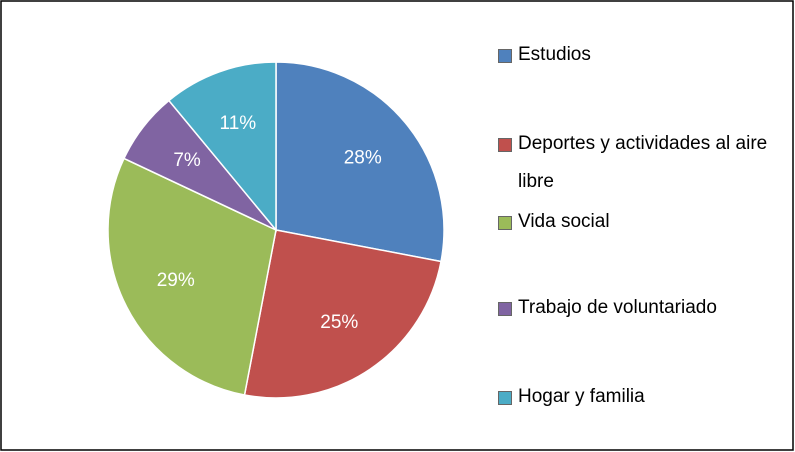 This screenshot has height=452, width=795. I want to click on legend-item: Deportes y actividades al aire libre, so click(643, 163).